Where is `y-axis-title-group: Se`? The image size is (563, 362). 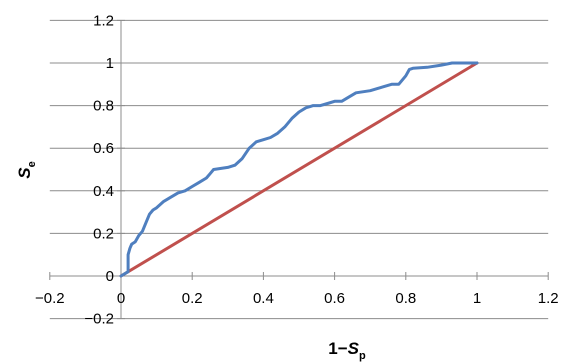
y-axis-title-group: Se is located at coordinates (26, 169).